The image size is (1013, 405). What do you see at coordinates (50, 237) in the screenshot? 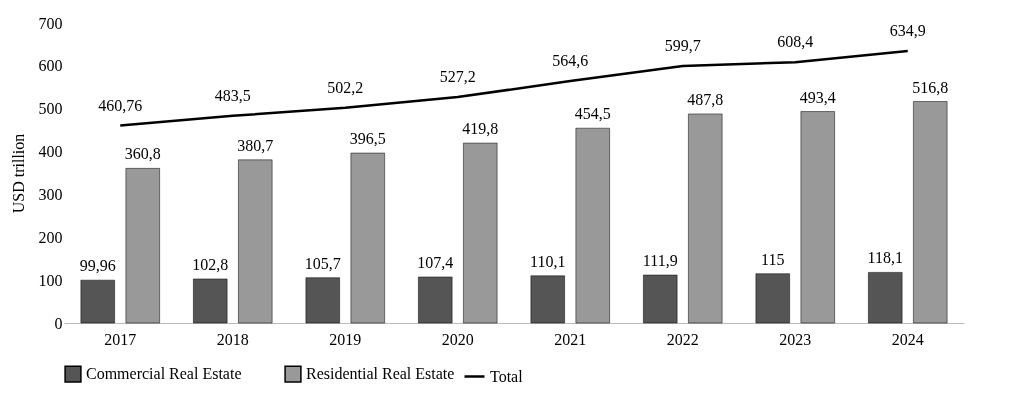
I see `y-tick-label: 200` at bounding box center [50, 237].